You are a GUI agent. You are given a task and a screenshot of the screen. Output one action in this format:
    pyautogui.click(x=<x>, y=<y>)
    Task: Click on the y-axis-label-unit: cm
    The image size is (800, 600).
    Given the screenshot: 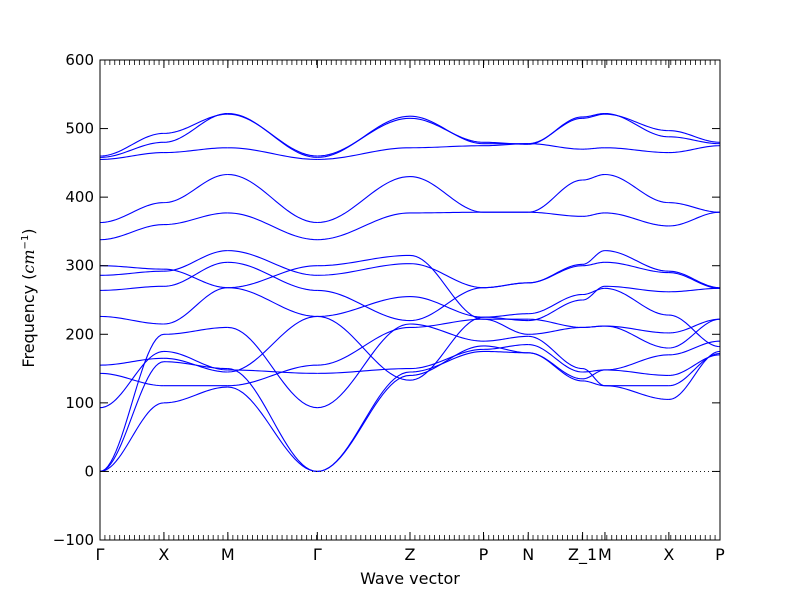 What is the action you would take?
    pyautogui.click(x=28, y=261)
    